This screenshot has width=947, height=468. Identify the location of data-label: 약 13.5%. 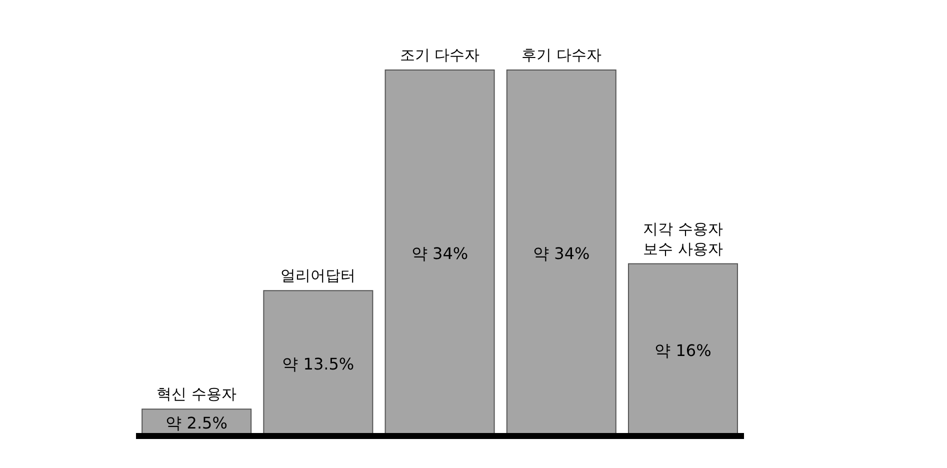
(318, 364).